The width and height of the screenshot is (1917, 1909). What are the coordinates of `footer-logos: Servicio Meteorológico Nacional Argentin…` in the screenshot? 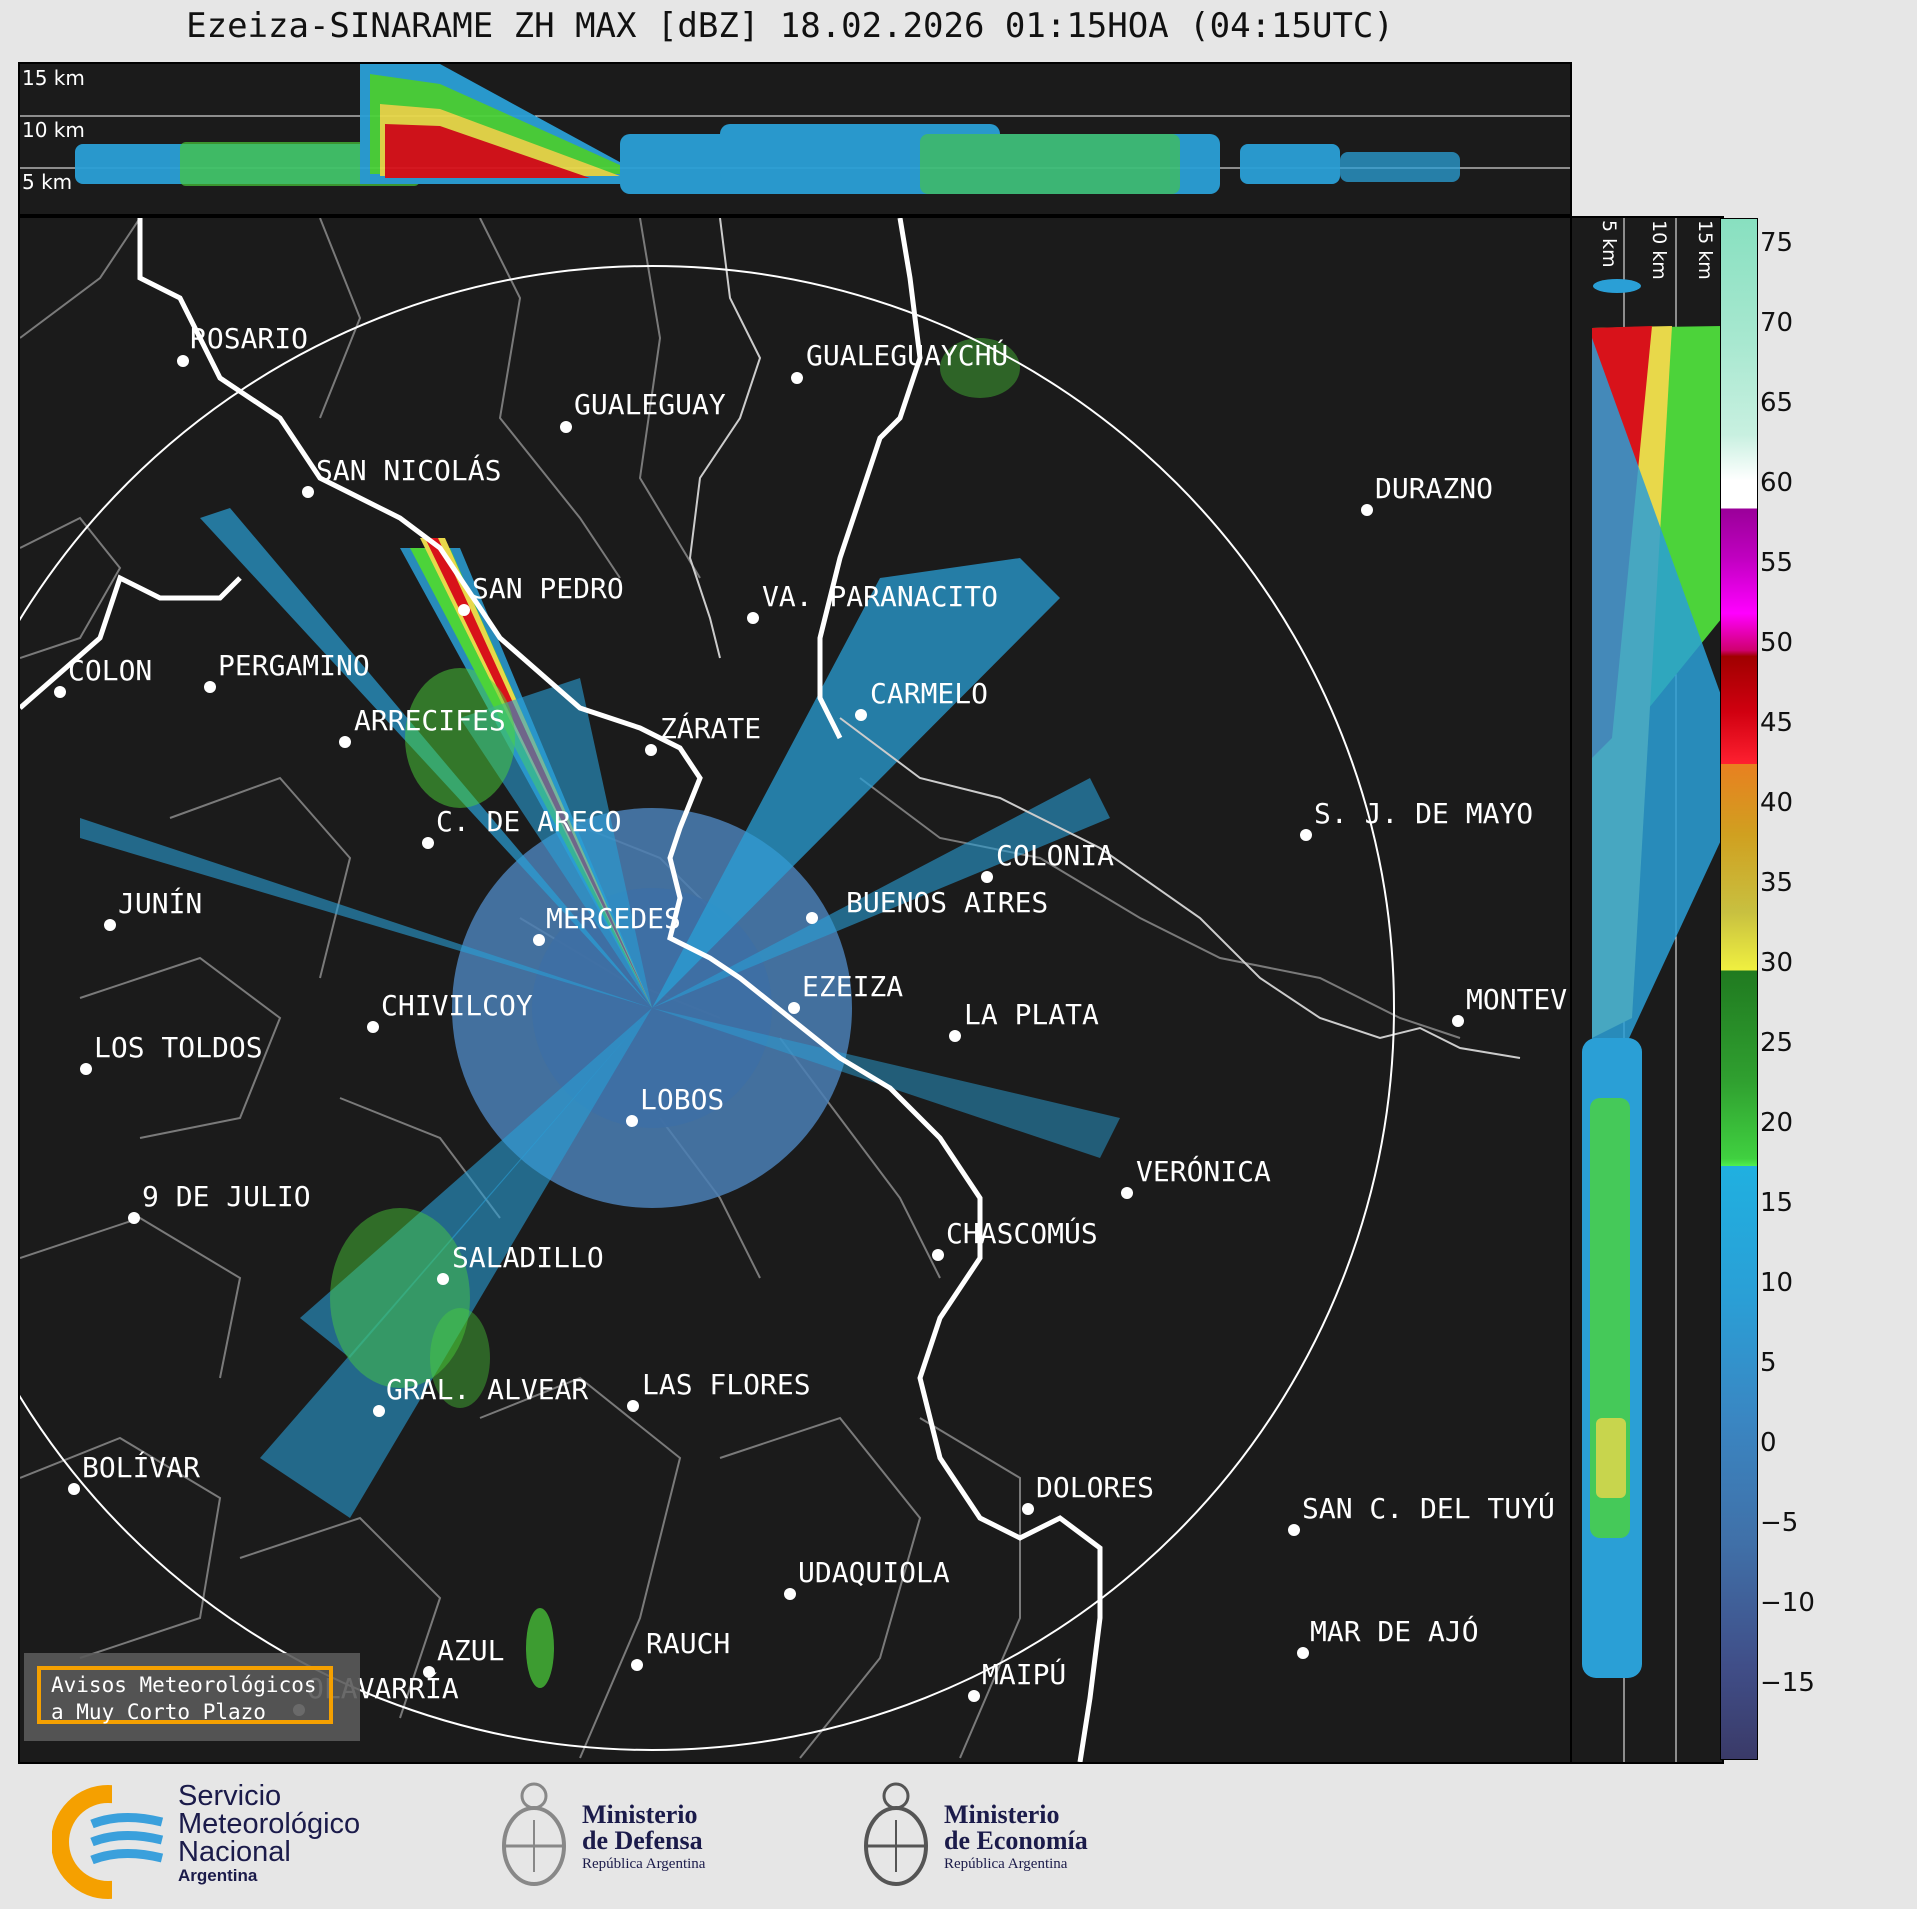 It's located at (958, 1835).